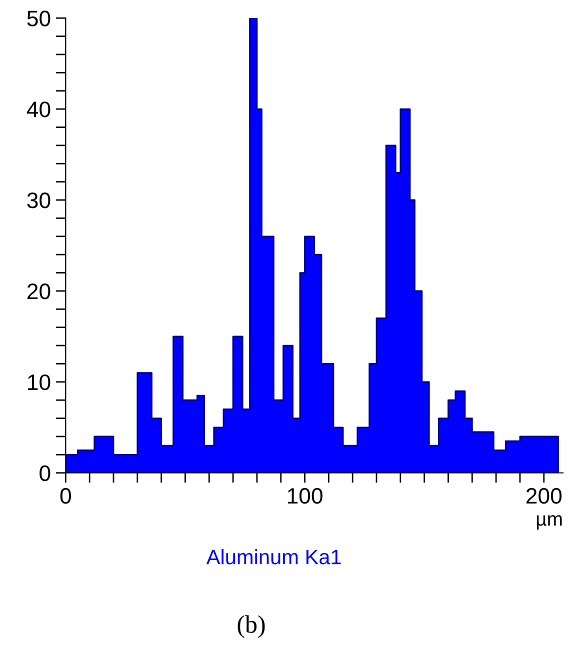  I want to click on x-tick-label: 0, so click(65, 496).